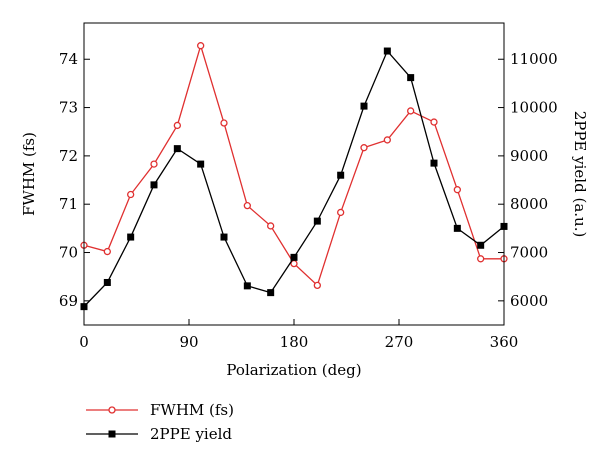  Describe the element at coordinates (68, 59) in the screenshot. I see `y-left-tick-label-5: 74` at that location.